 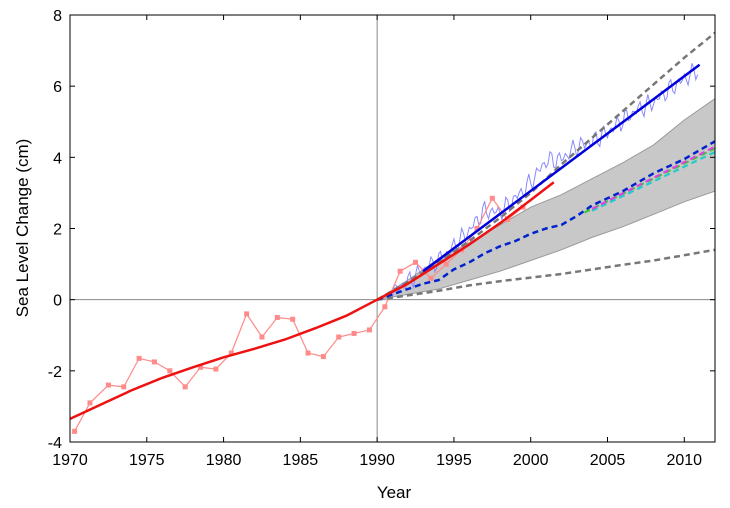 What do you see at coordinates (224, 460) in the screenshot?
I see `x-tick-label: 1980` at bounding box center [224, 460].